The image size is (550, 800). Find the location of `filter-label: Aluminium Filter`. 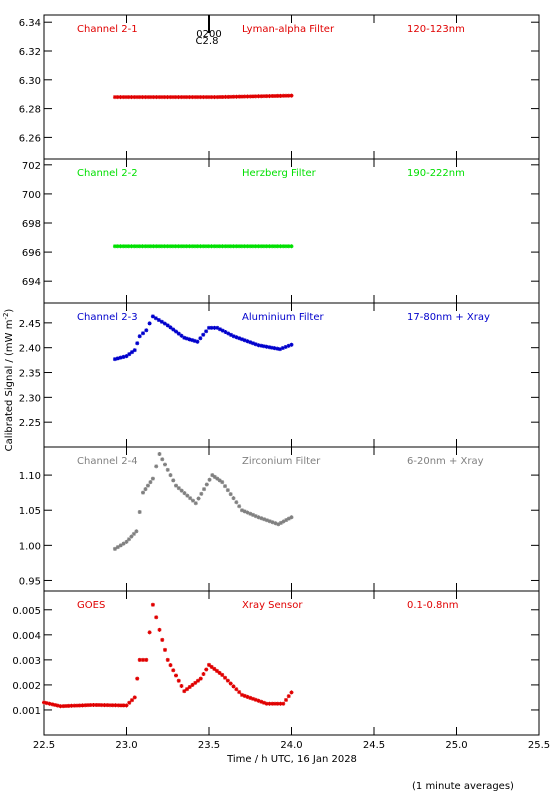

filter-label: Aluminium Filter is located at coordinates (283, 317).